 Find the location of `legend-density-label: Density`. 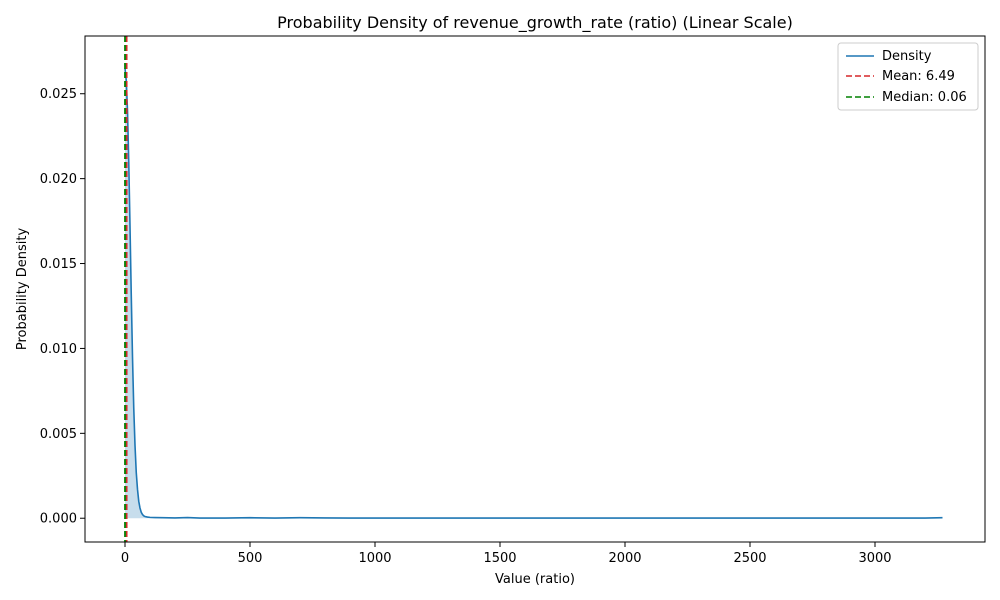

legend-density-label: Density is located at coordinates (907, 56).